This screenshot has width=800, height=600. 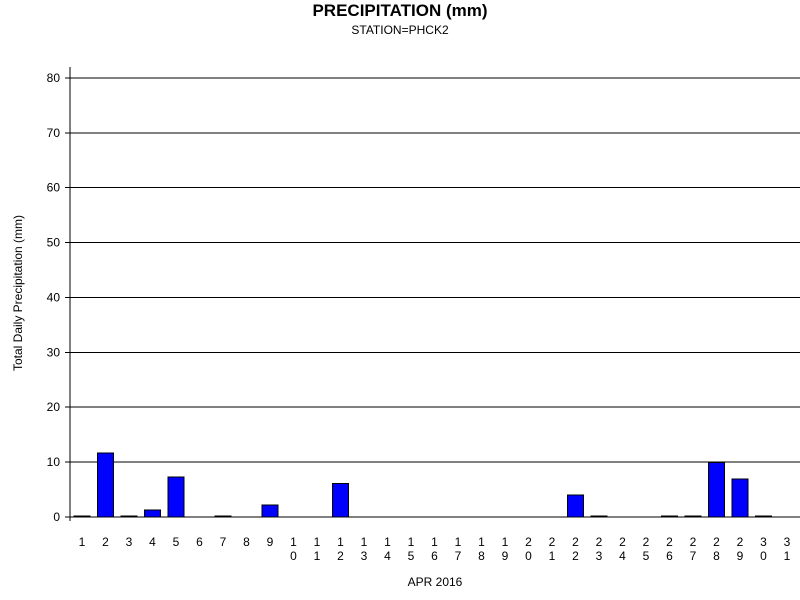 I want to click on x-tick-label: 7, so click(x=223, y=542).